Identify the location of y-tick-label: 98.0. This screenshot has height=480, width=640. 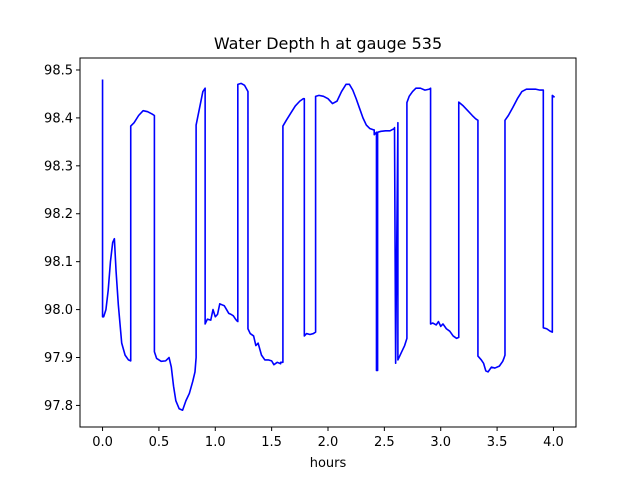
(58, 310).